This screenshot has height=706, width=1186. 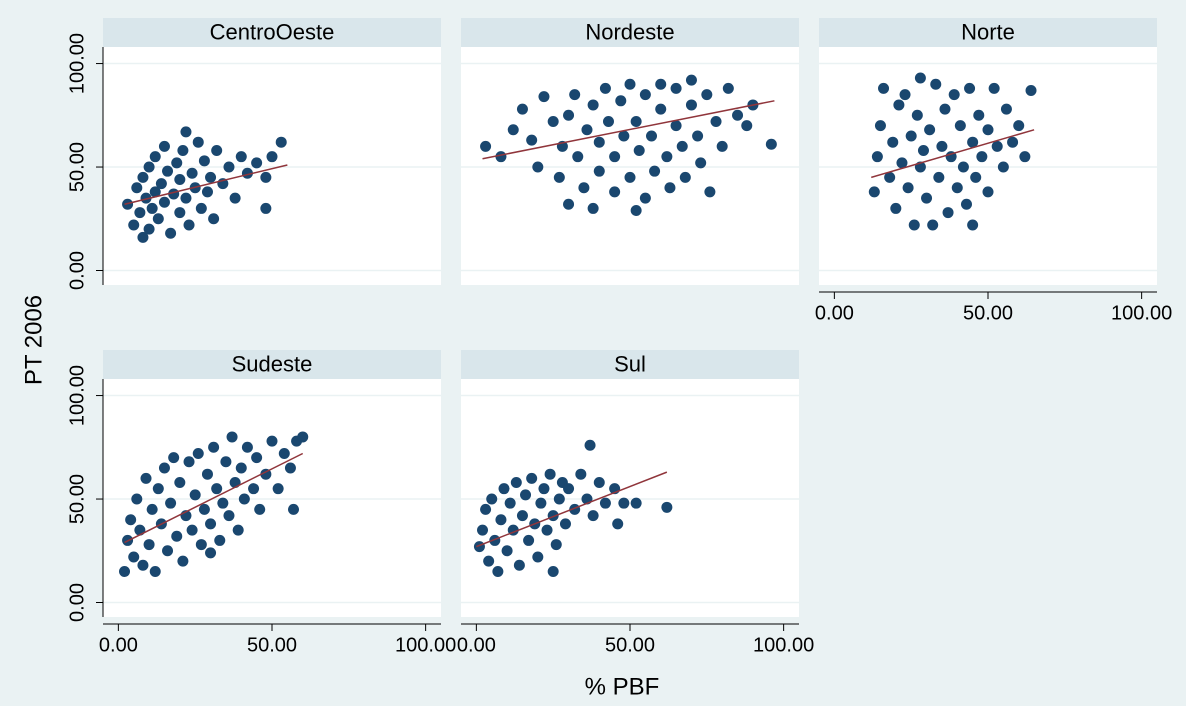 What do you see at coordinates (272, 364) in the screenshot?
I see `panel-header` at bounding box center [272, 364].